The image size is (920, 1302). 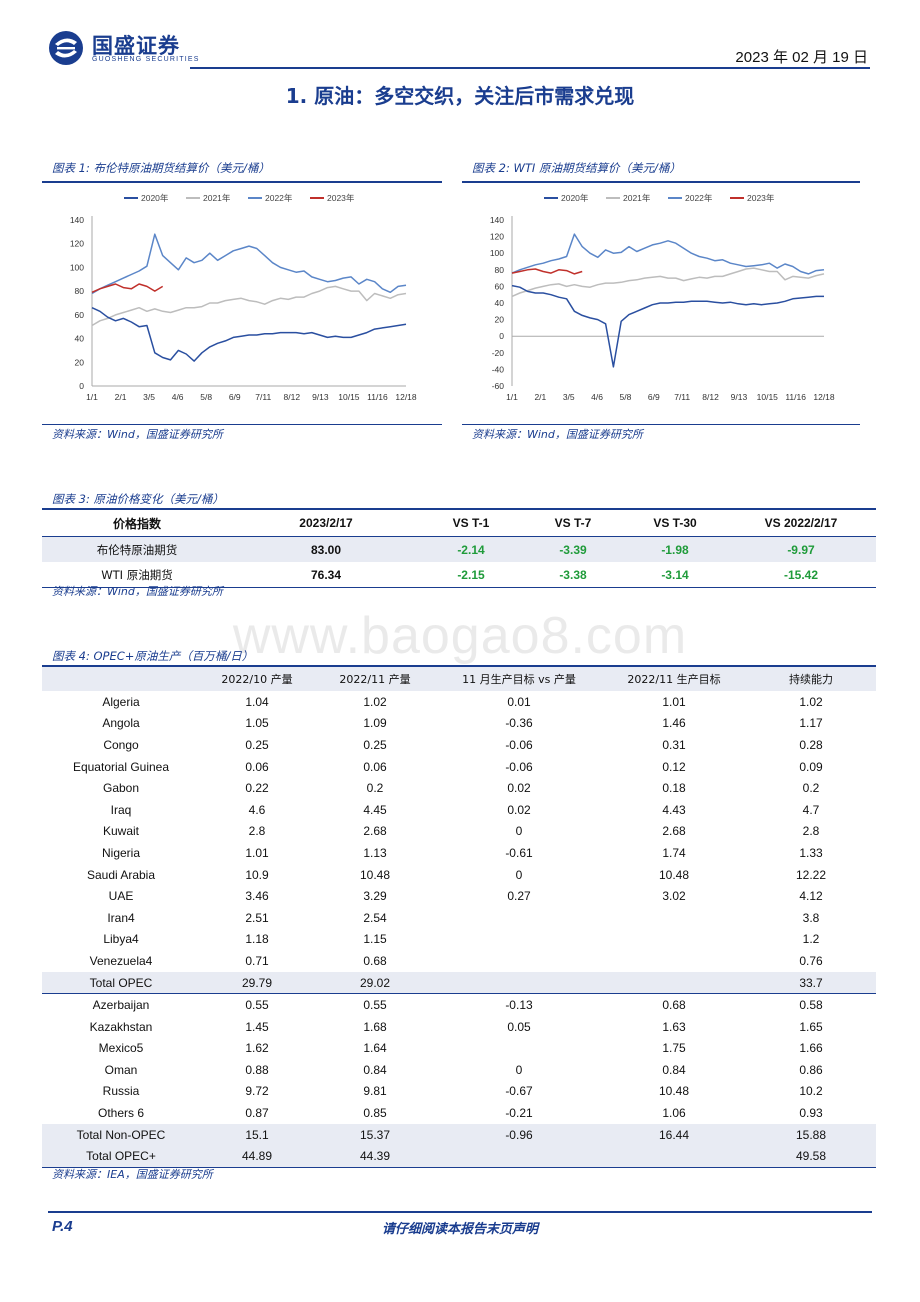 What do you see at coordinates (739, 397) in the screenshot?
I see `x-tick-label: 9/13` at bounding box center [739, 397].